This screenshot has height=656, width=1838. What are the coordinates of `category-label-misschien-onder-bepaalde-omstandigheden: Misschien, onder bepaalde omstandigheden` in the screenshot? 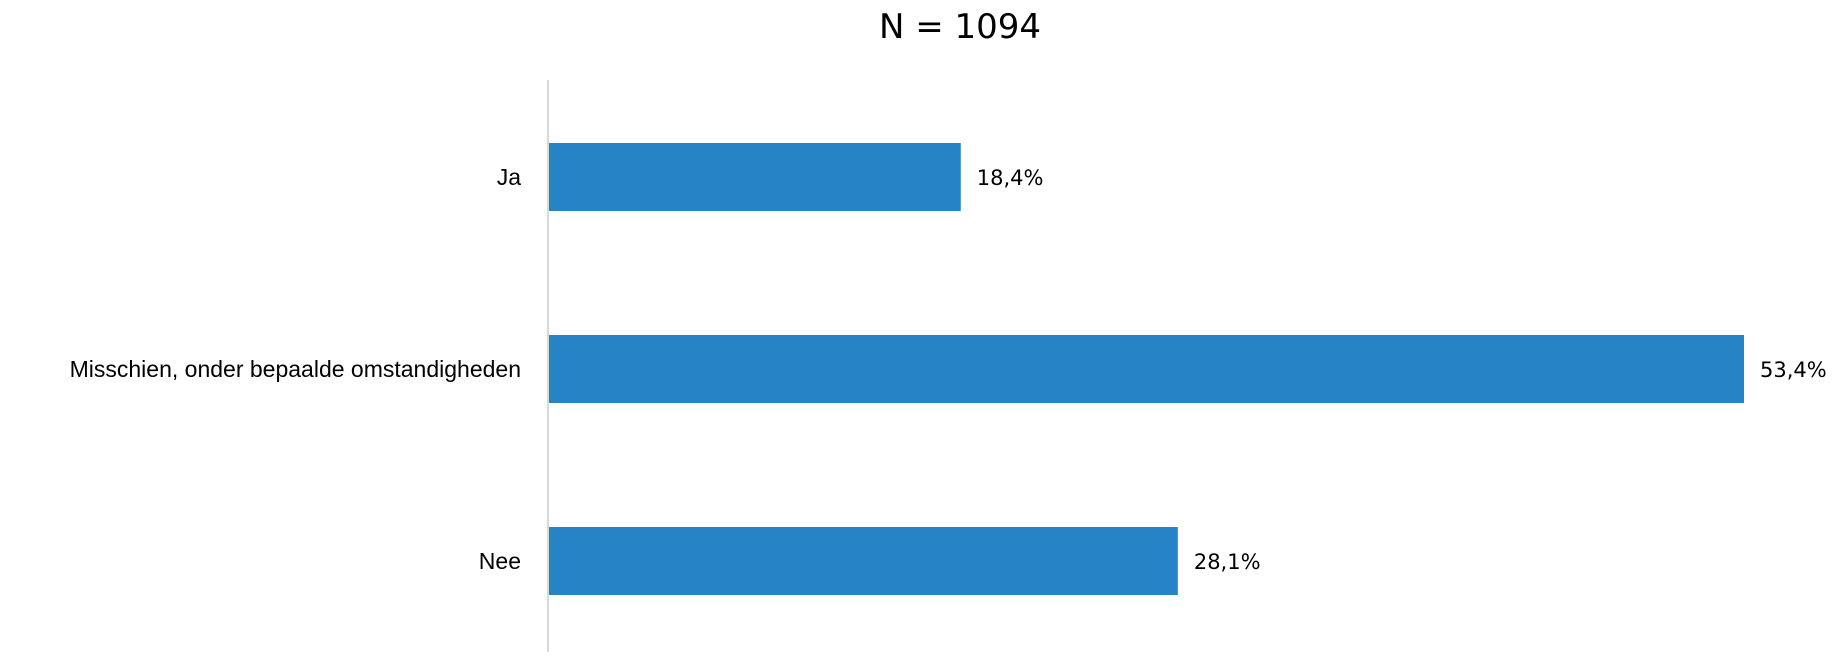 It's located at (295, 369).